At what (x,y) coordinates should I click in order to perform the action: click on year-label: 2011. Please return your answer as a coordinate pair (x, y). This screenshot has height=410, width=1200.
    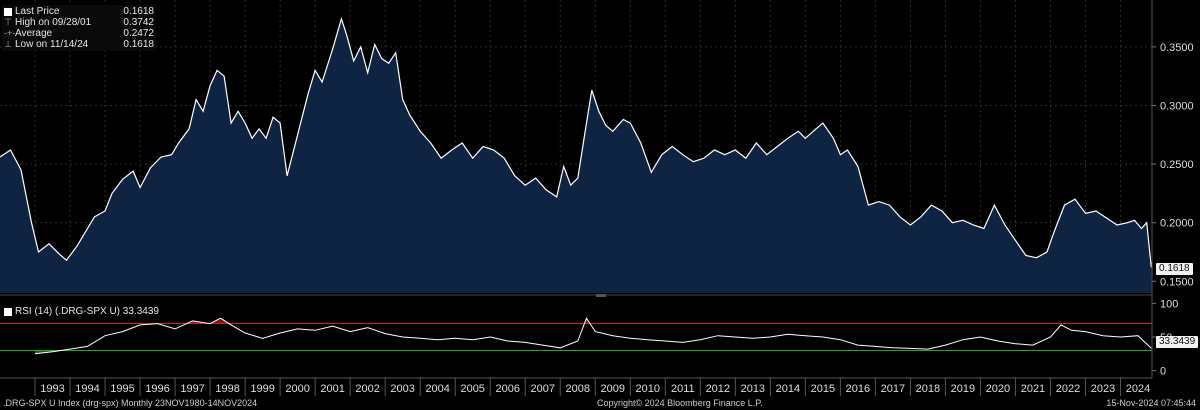
    Looking at the image, I should click on (683, 389).